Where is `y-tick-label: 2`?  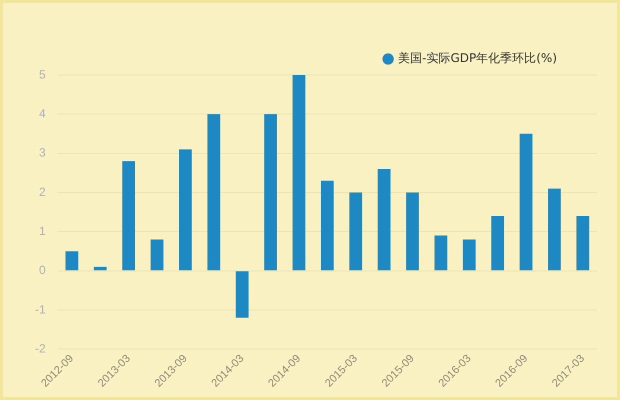 y-tick-label: 2 is located at coordinates (42, 191).